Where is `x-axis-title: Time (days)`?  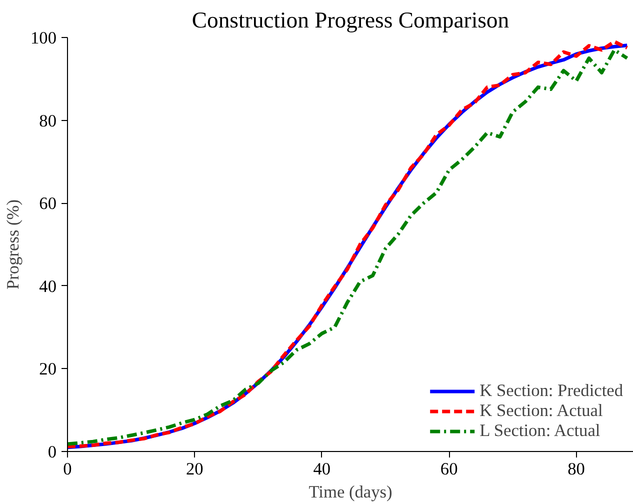 x-axis-title: Time (days) is located at coordinates (350, 492).